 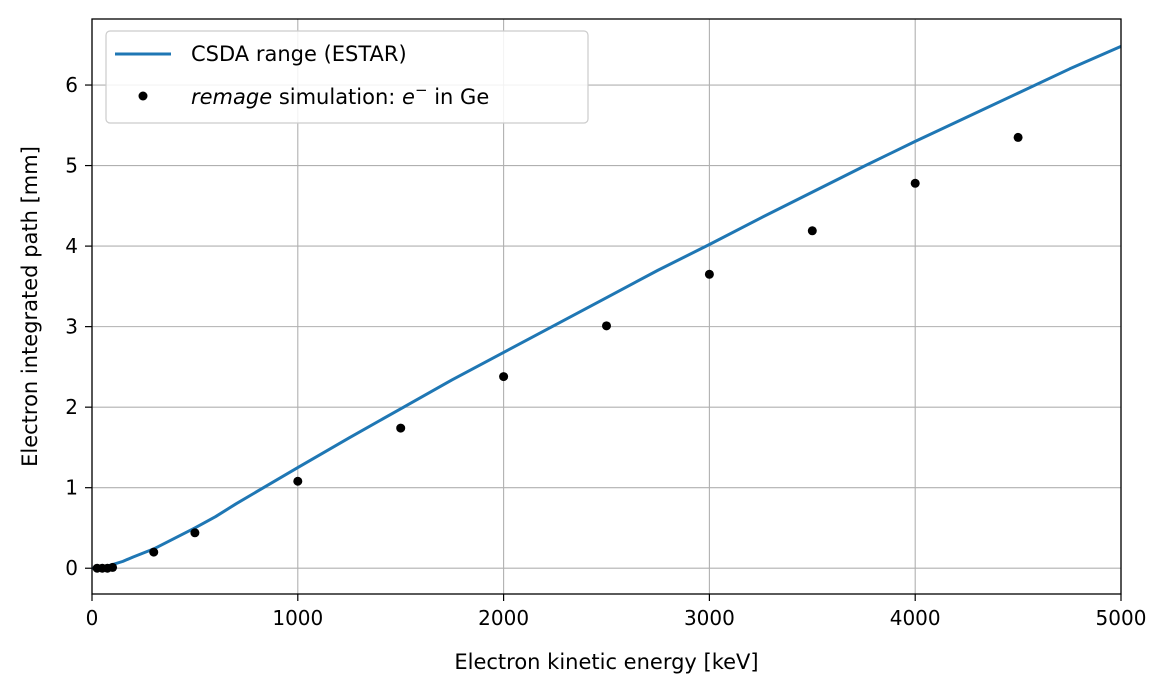 I want to click on legend-dot-marker, so click(x=143, y=96).